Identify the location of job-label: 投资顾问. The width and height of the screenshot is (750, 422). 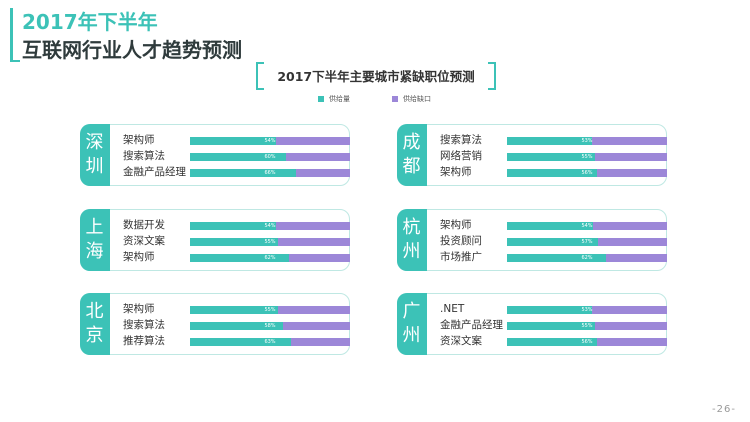
(461, 241).